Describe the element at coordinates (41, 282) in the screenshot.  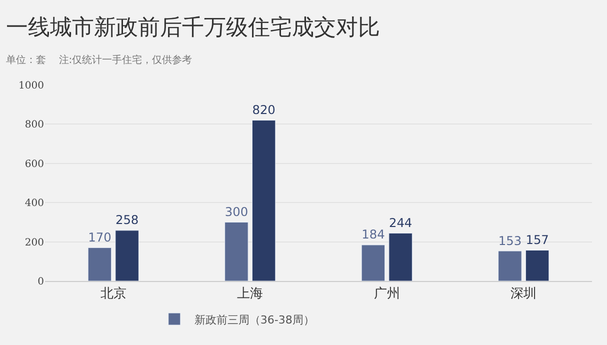
I see `y-tick-label: 0` at that location.